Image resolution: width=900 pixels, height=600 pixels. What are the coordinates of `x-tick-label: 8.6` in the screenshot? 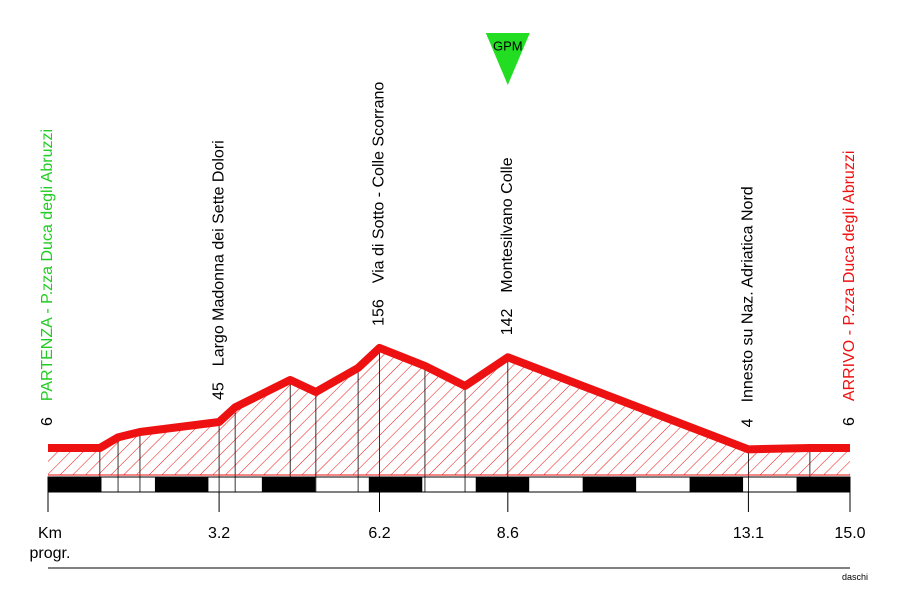 It's located at (508, 533).